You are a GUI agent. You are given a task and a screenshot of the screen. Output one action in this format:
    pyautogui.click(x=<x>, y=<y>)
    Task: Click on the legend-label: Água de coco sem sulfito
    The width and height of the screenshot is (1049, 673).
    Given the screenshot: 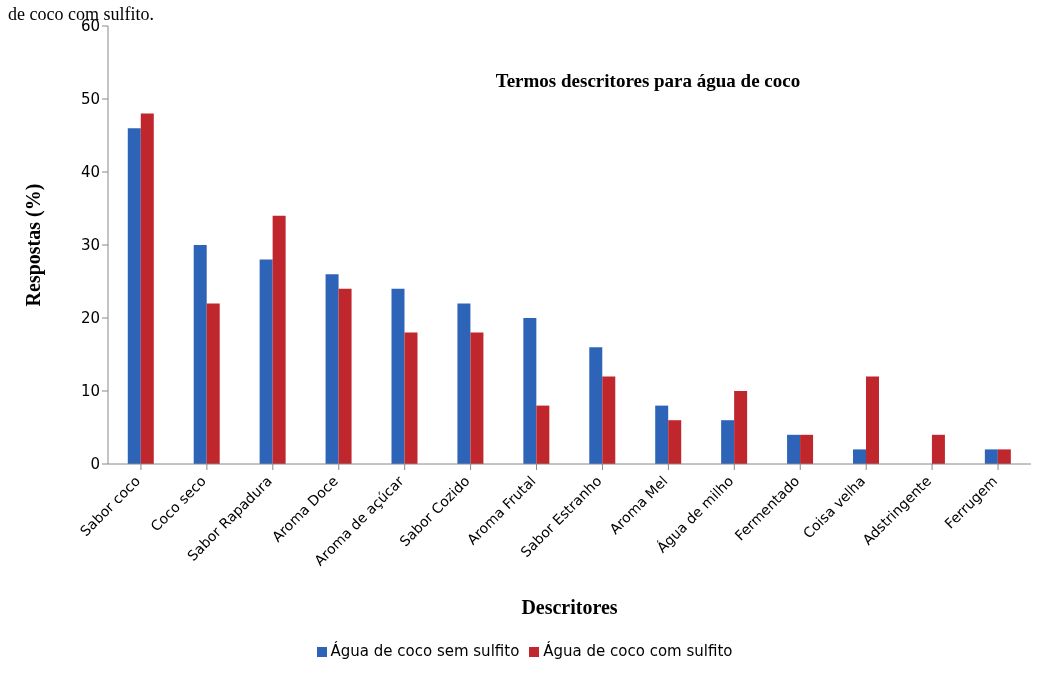 What is the action you would take?
    pyautogui.click(x=425, y=651)
    